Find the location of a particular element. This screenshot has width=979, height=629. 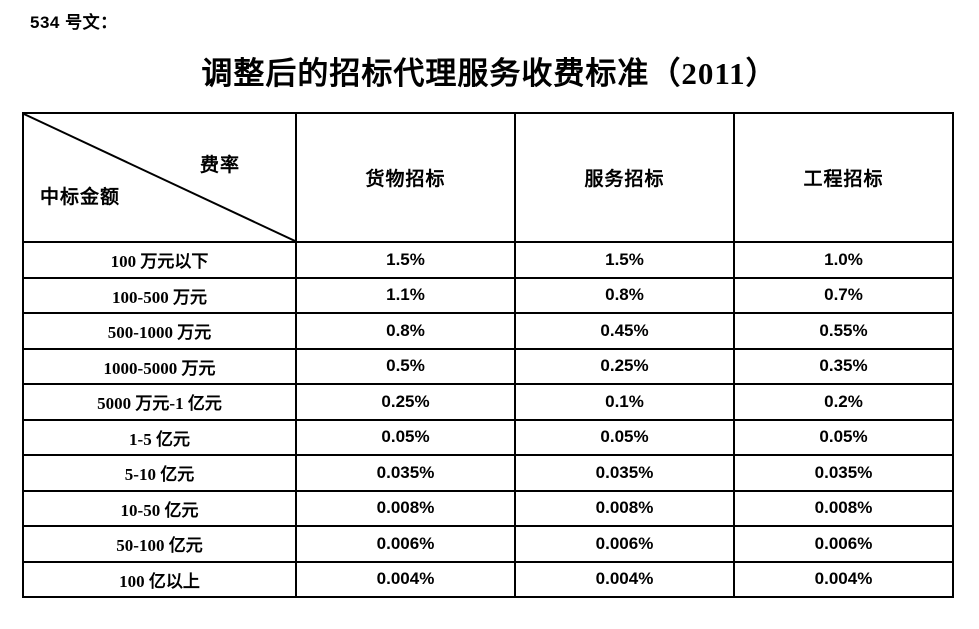

amount-range-label: 500-1000 万元 is located at coordinates (159, 331).